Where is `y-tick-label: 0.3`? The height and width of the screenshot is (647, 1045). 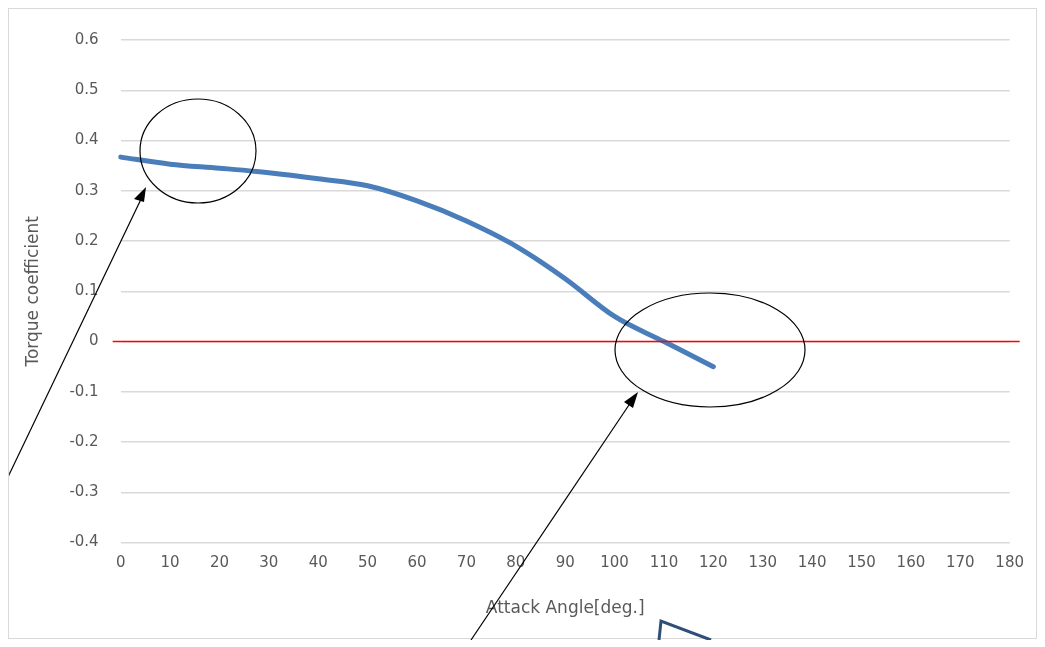
y-tick-label: 0.3 is located at coordinates (86, 189).